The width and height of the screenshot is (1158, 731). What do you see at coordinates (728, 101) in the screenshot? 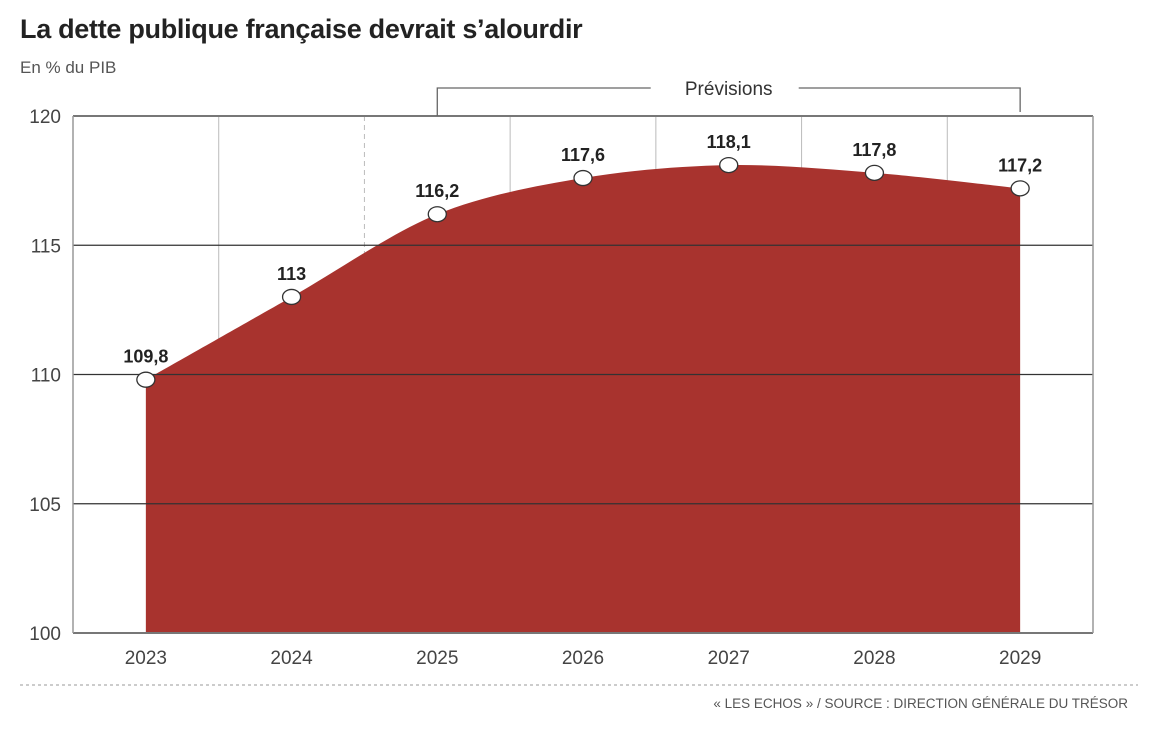
I see `forecast-bracket` at bounding box center [728, 101].